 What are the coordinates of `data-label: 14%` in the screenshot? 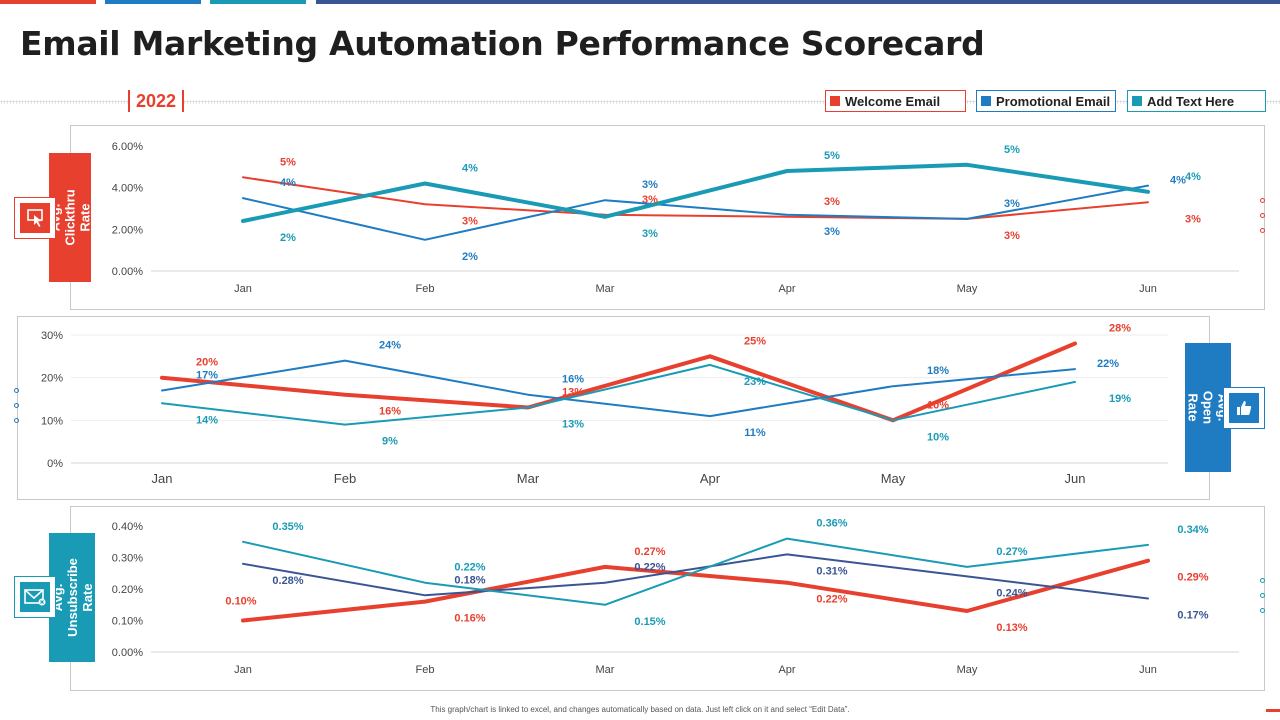 It's located at (207, 420).